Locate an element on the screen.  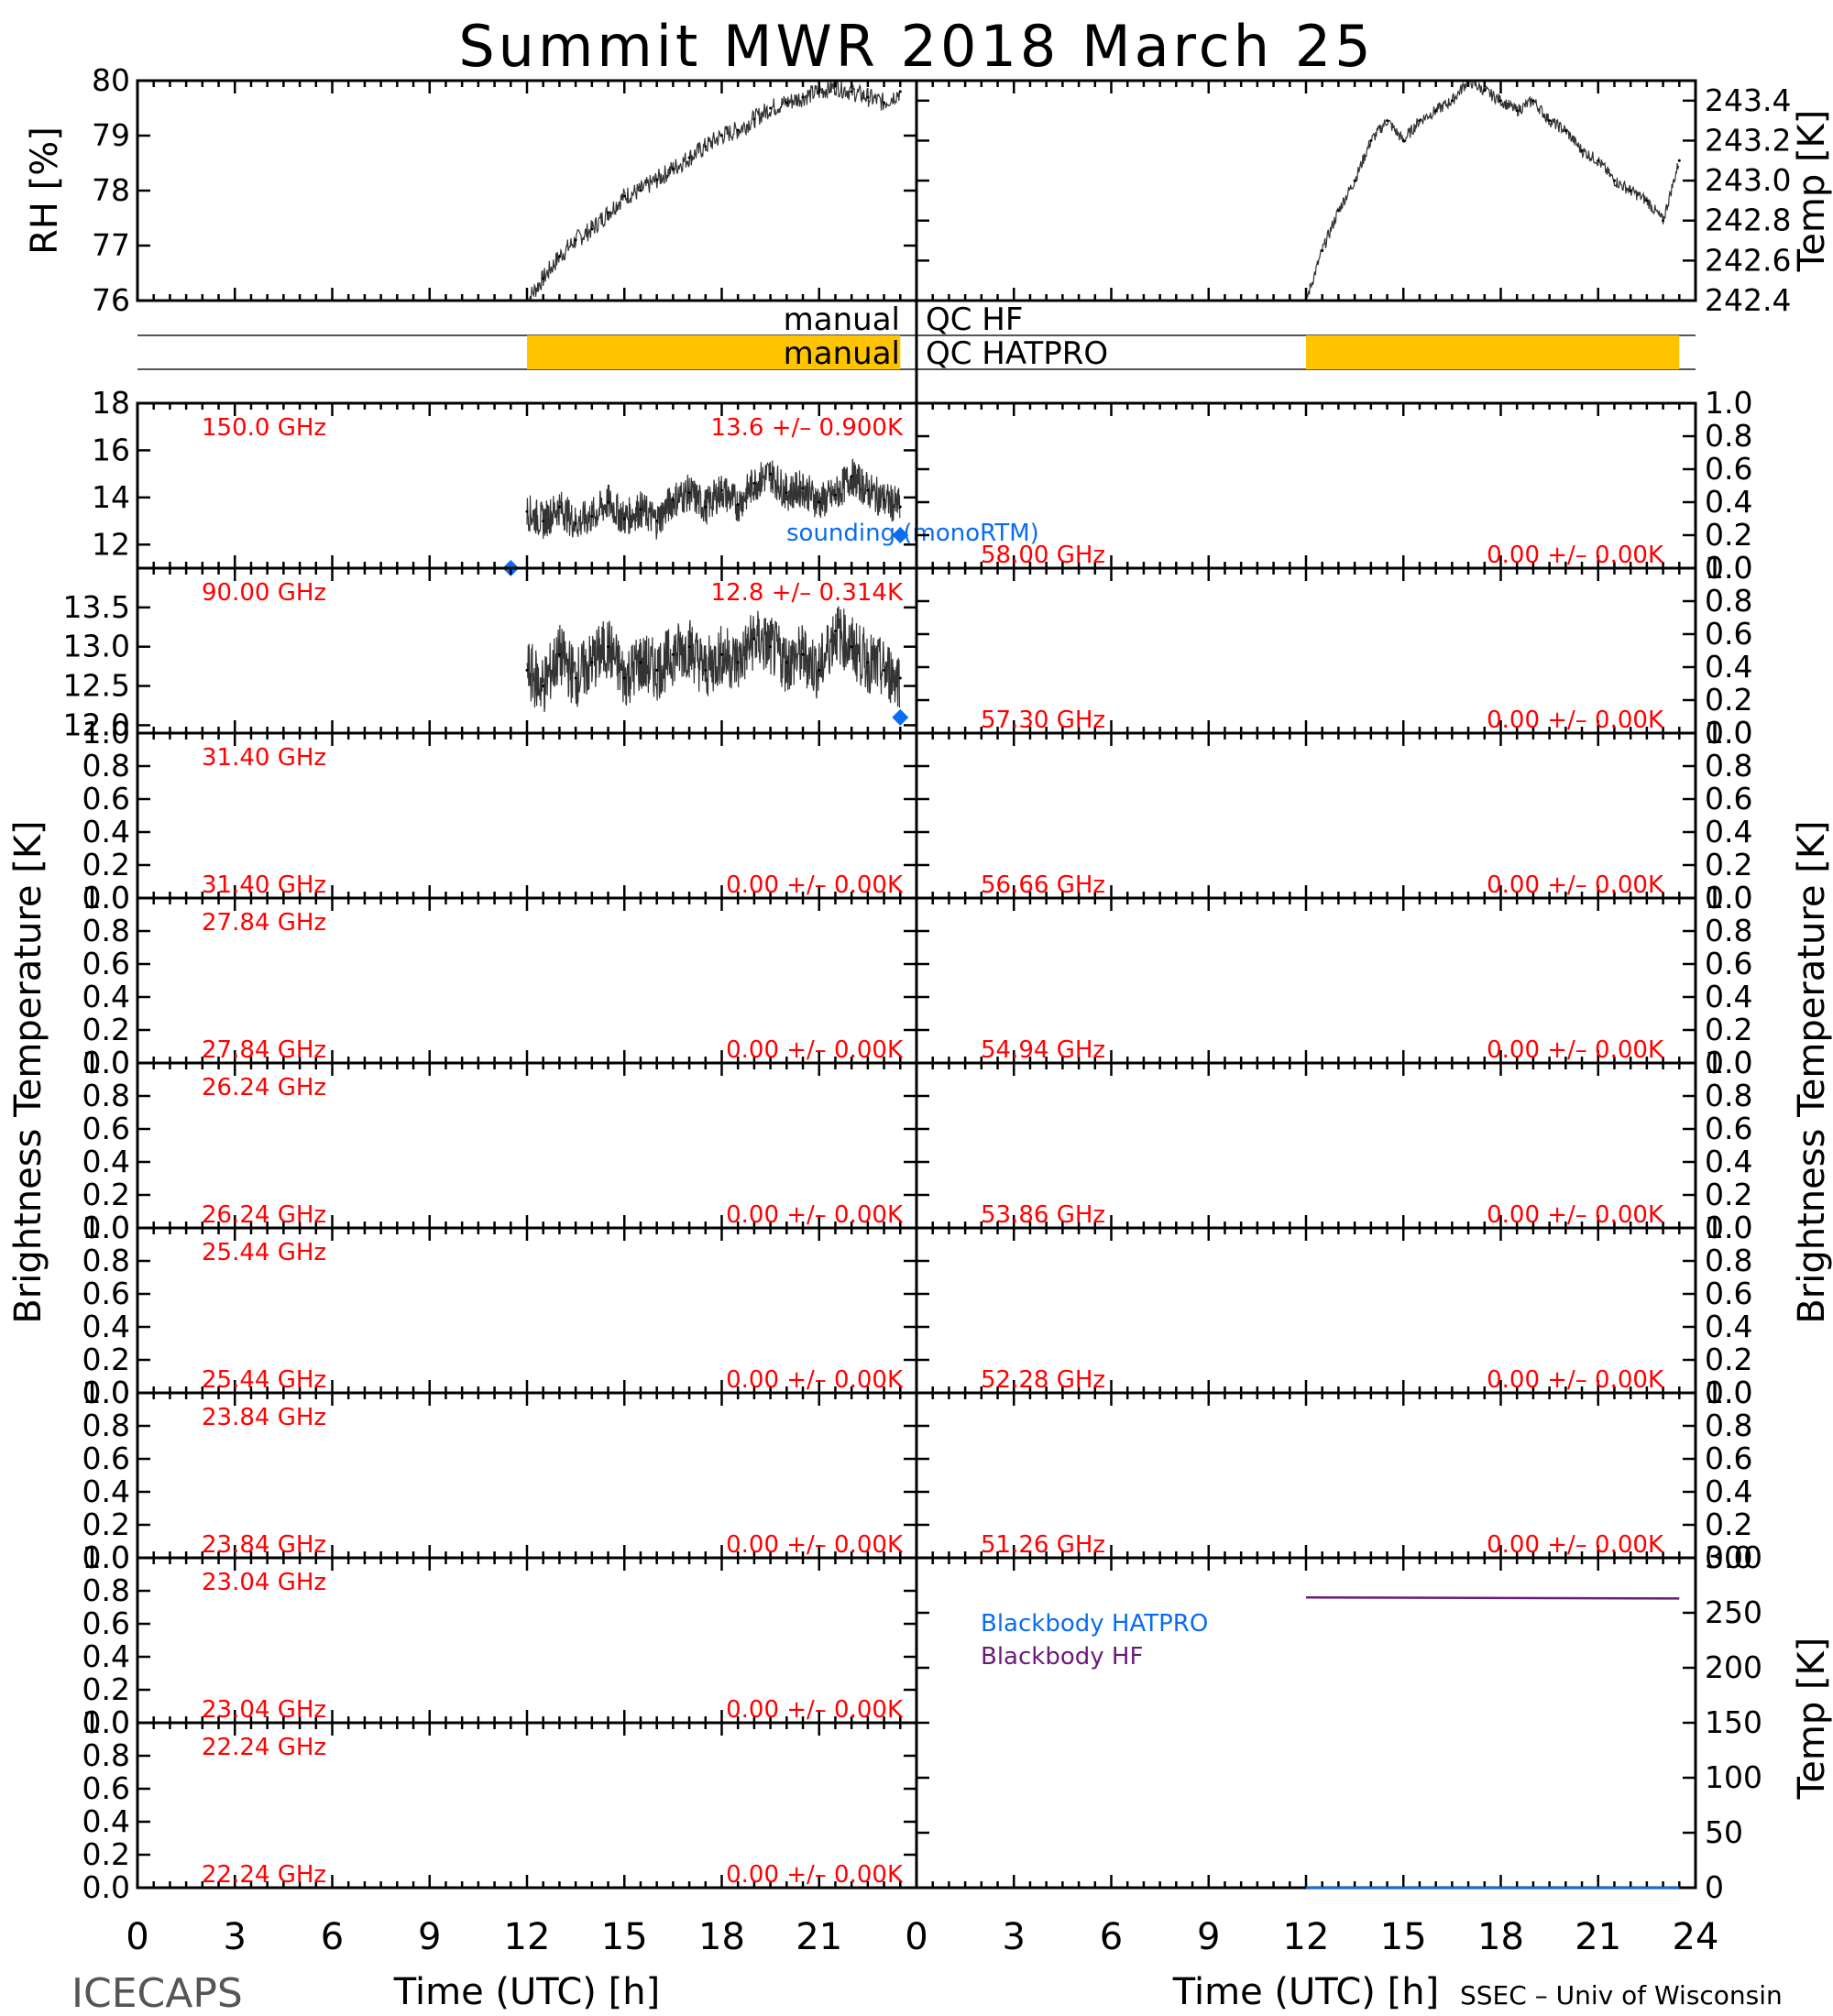
tb-right-7-ytick-label: 0.2 is located at coordinates (1728, 1524).